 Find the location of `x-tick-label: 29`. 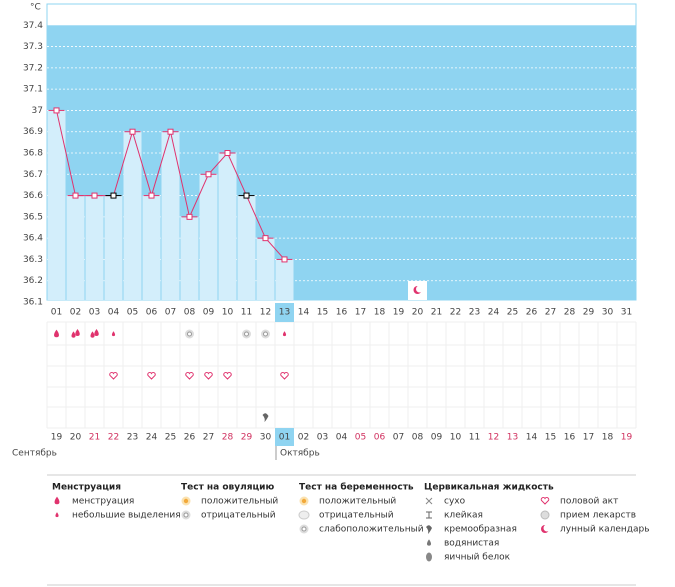

x-tick-label: 29 is located at coordinates (589, 313).